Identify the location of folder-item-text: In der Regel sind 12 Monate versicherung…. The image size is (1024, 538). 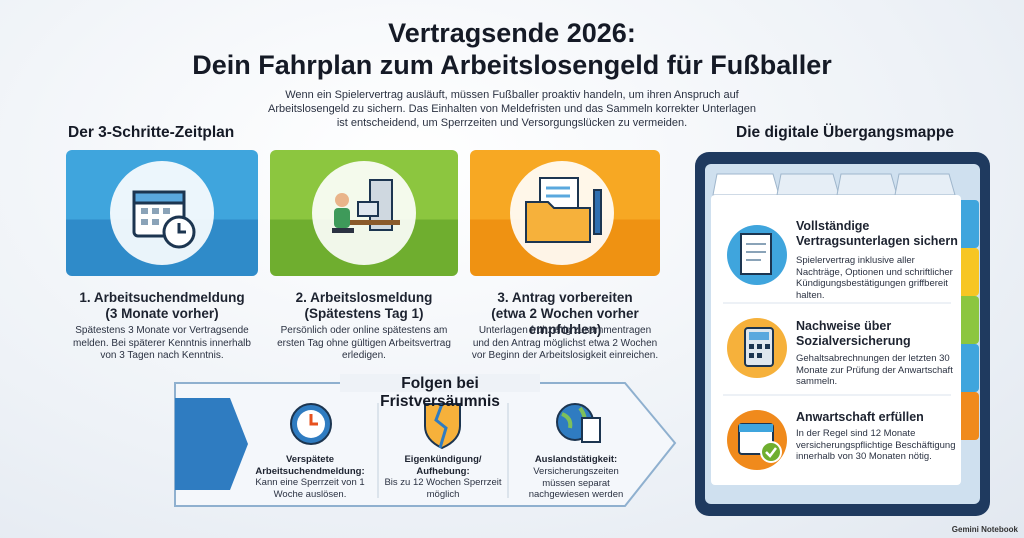
(876, 445).